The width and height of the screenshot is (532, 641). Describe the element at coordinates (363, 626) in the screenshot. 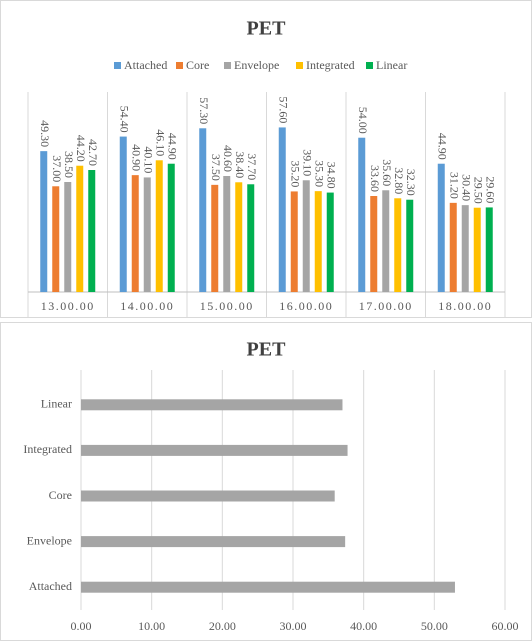

I see `x-tick-label: 40.00` at that location.